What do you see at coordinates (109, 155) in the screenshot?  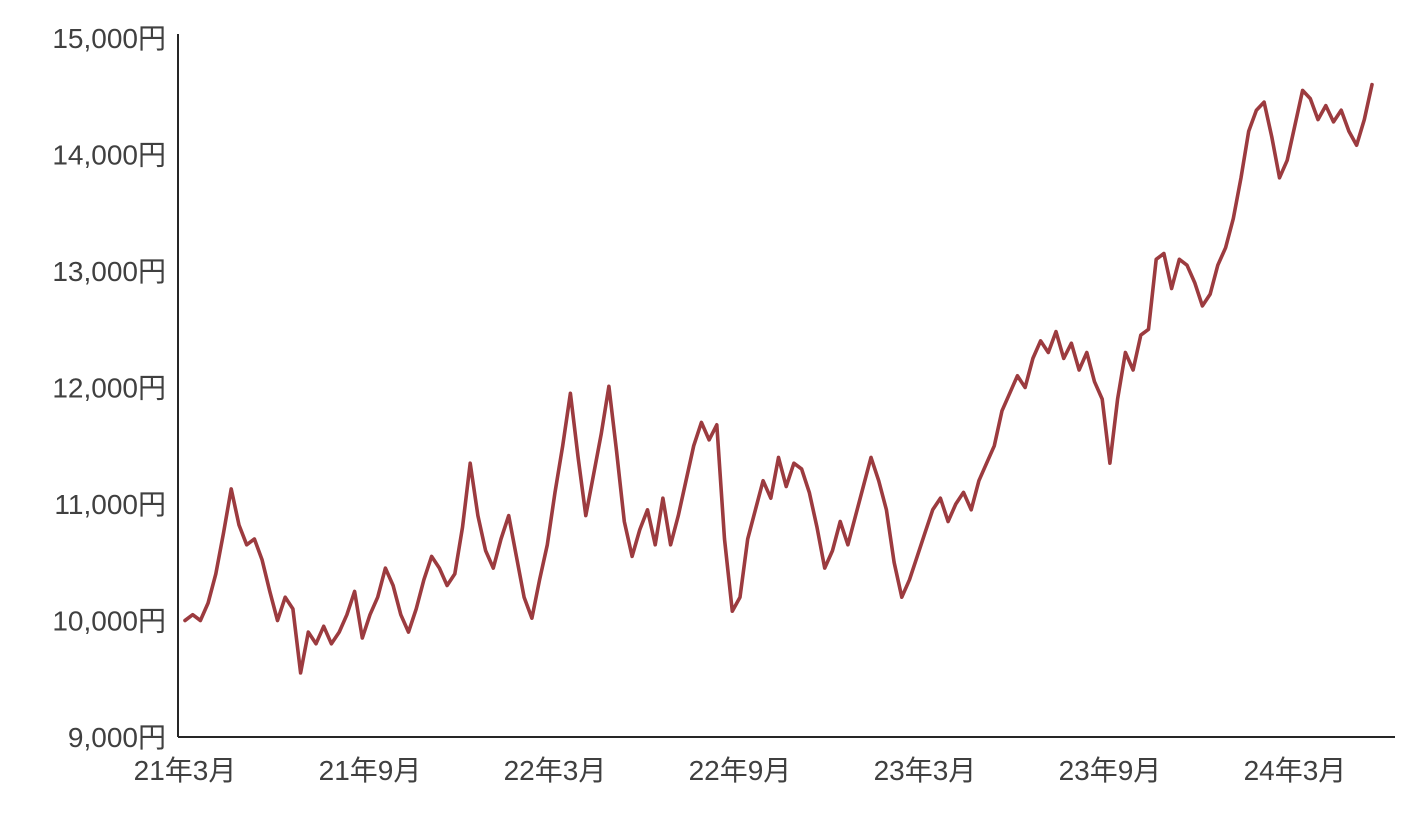 I see `y-axis-tick-label: 14,000円` at bounding box center [109, 155].